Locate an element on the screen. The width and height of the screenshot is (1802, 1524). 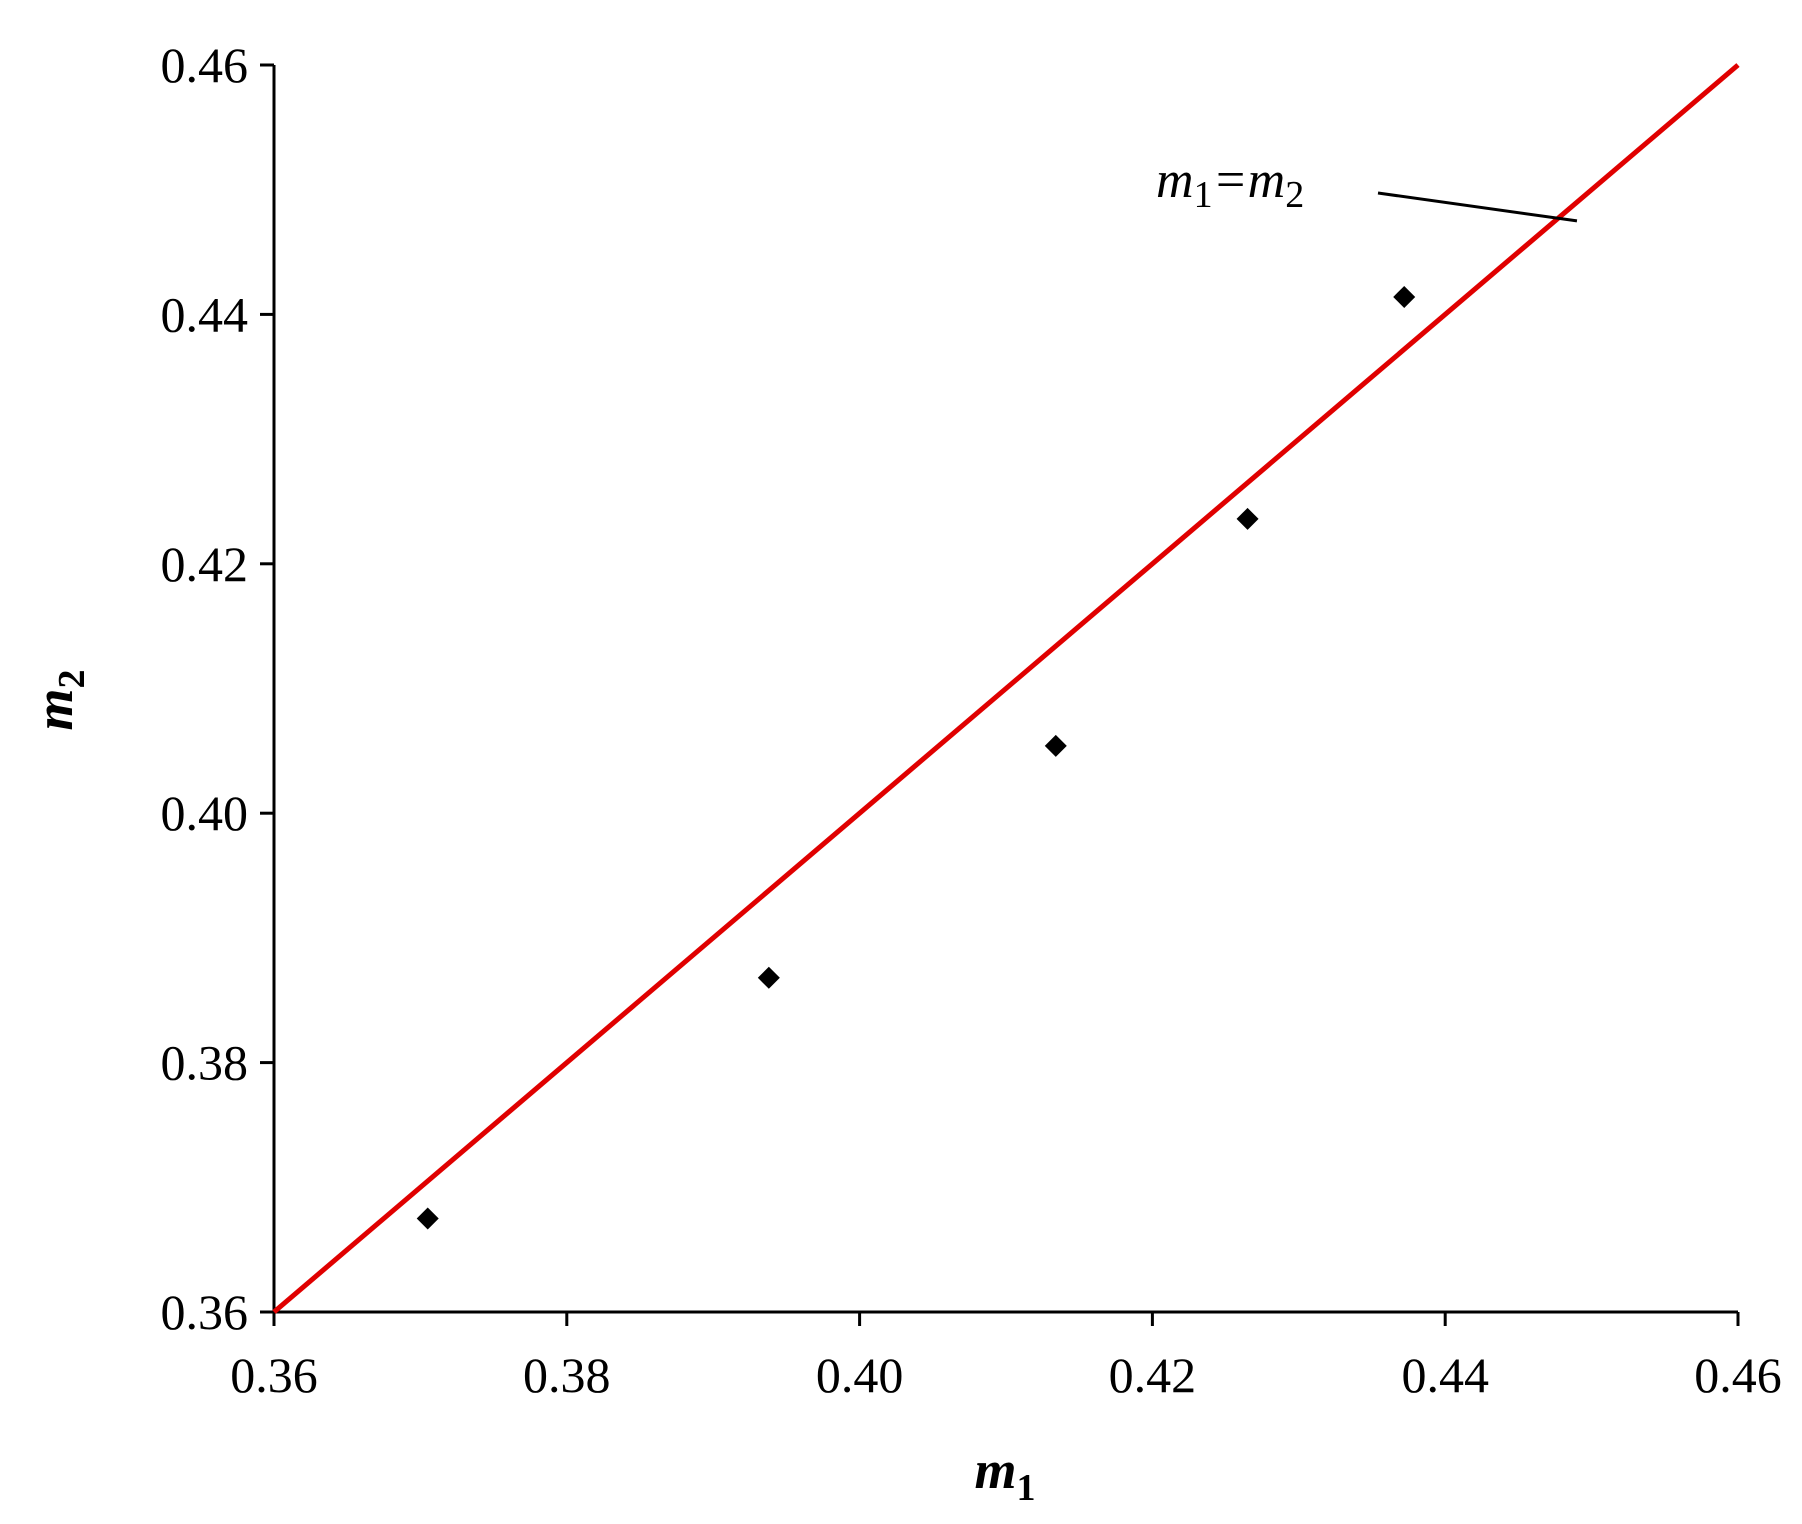
y-tick-label: 0.40 is located at coordinates (205, 813).